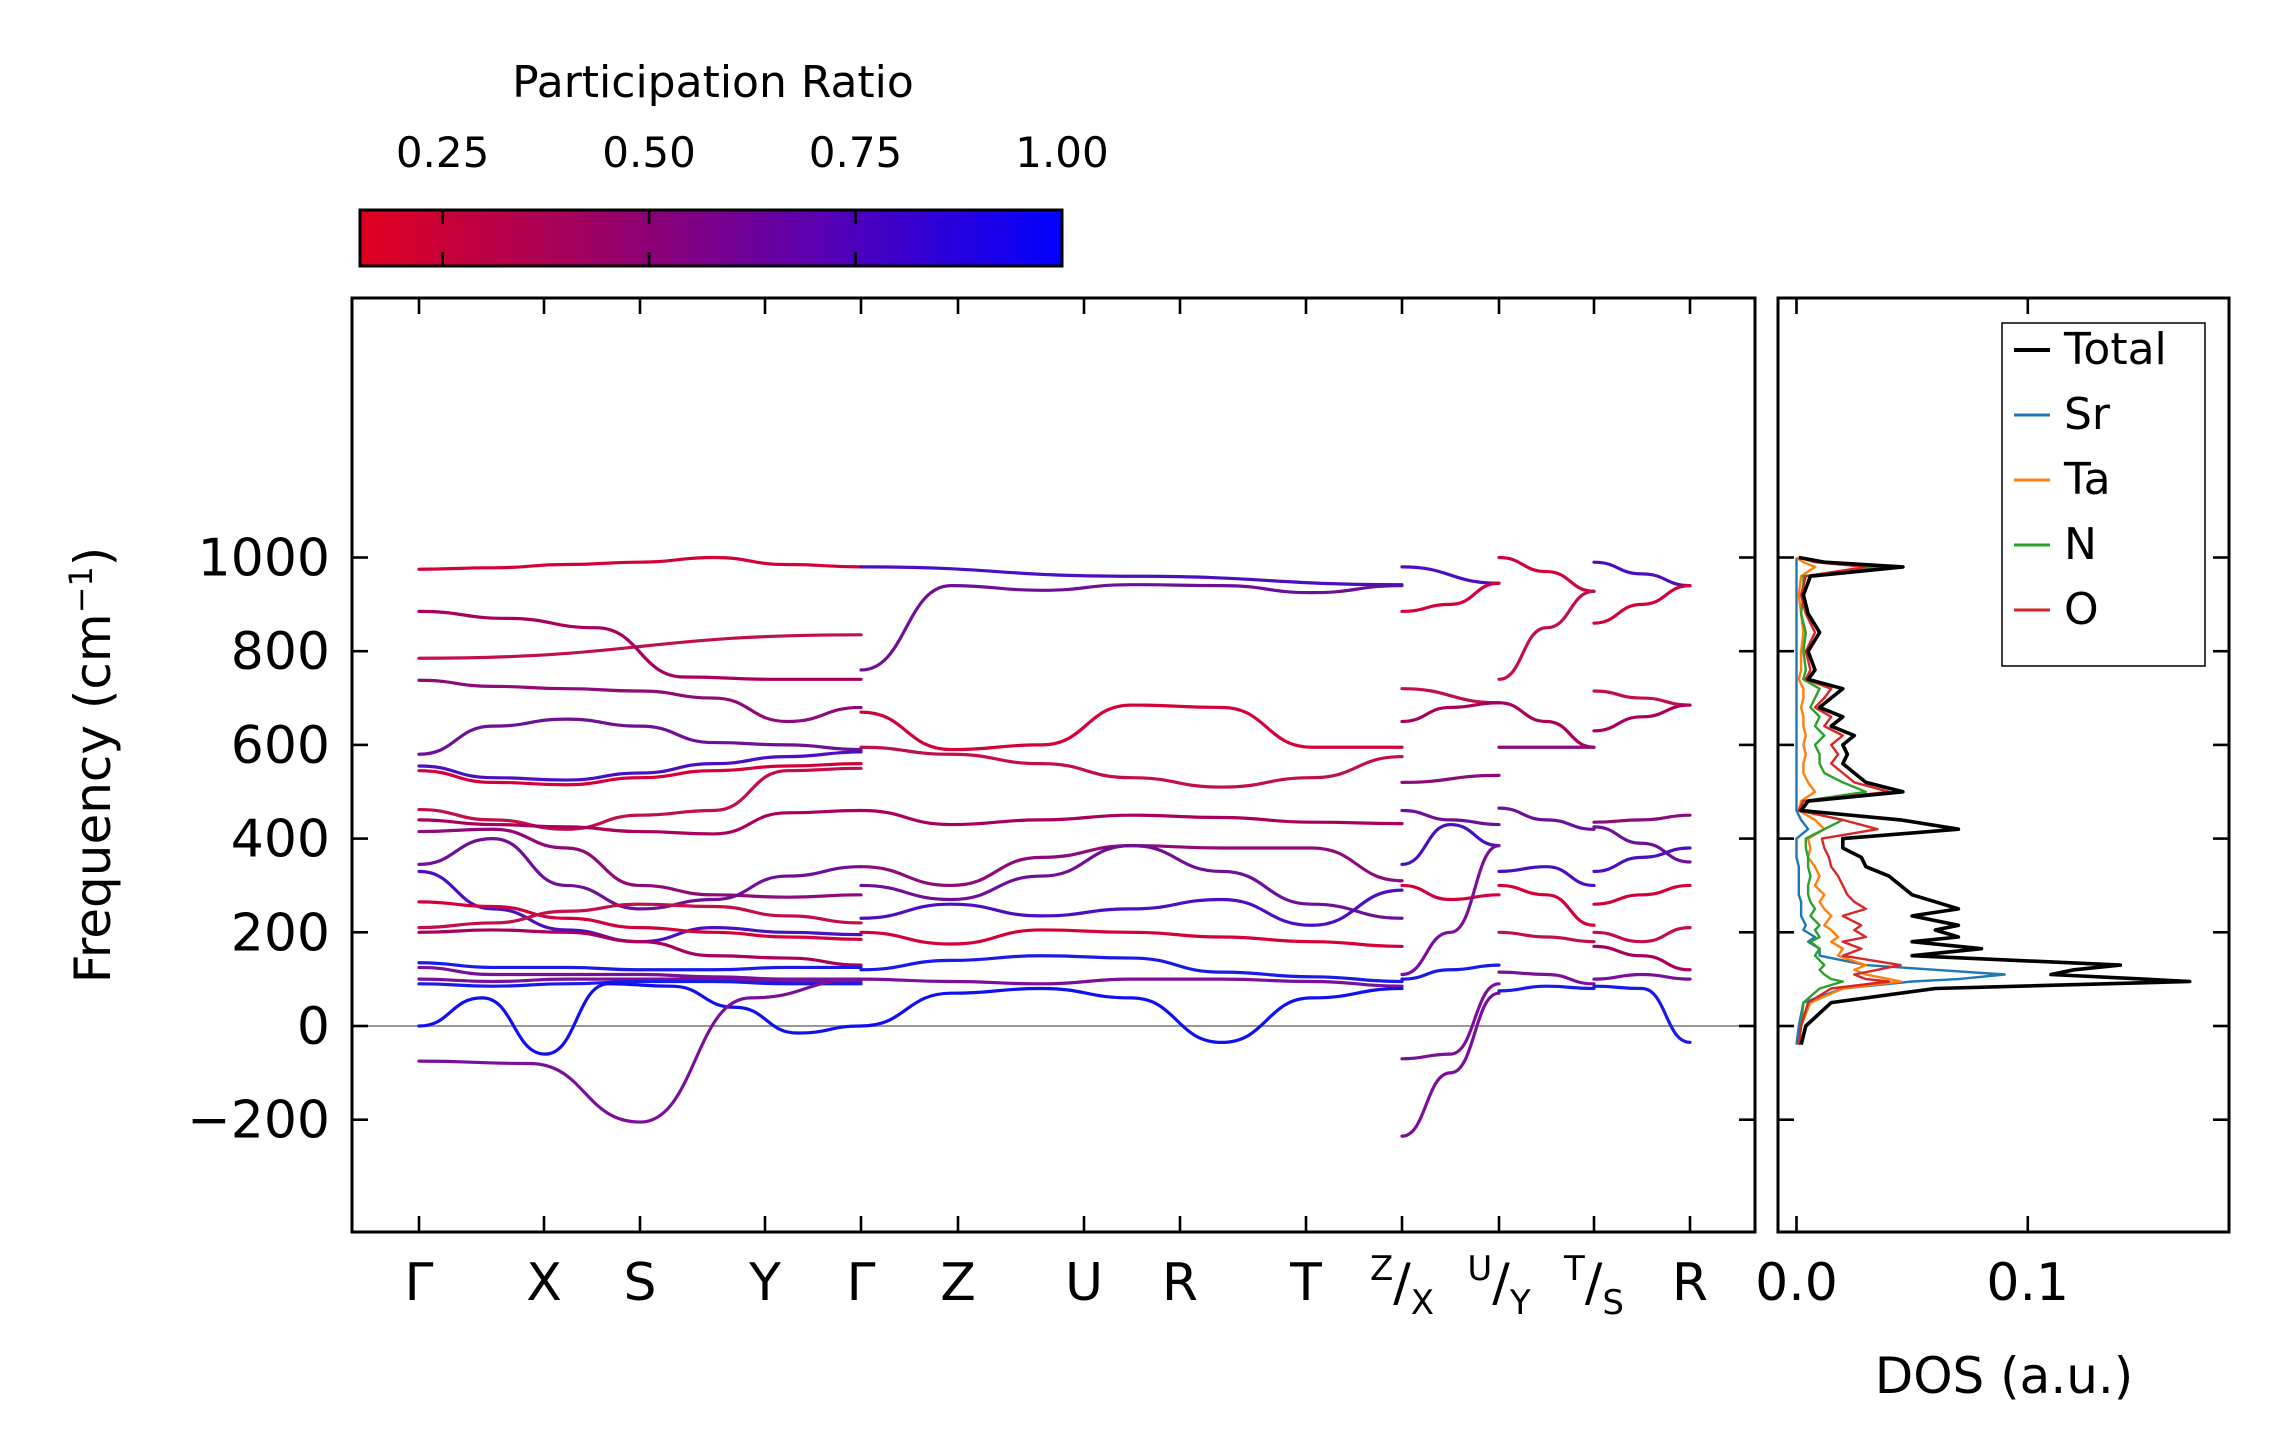 The height and width of the screenshot is (1455, 2271). I want to click on k-point-label: T/S, so click(1593, 1286).